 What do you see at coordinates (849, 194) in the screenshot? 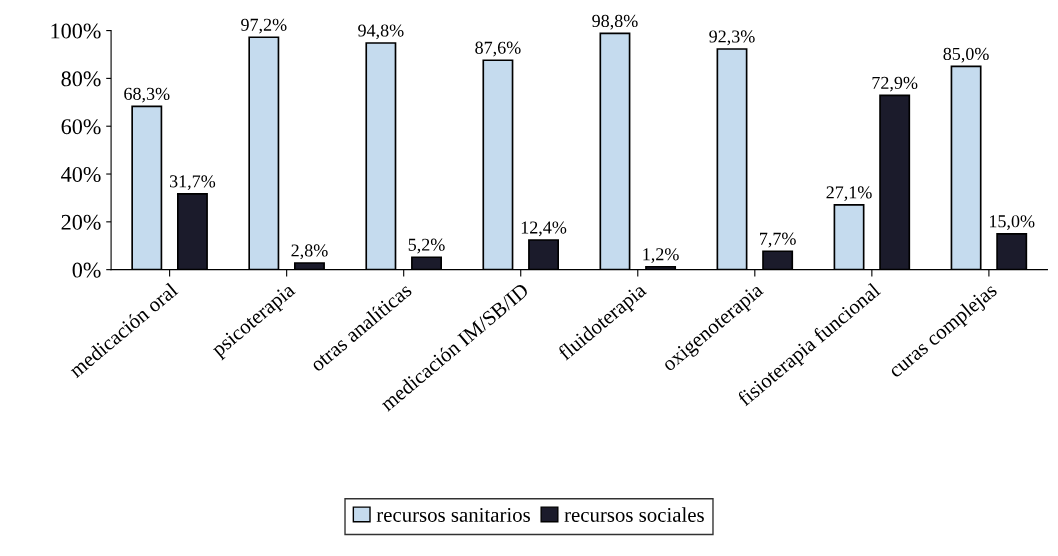
I see `data-label: 27,1%` at bounding box center [849, 194].